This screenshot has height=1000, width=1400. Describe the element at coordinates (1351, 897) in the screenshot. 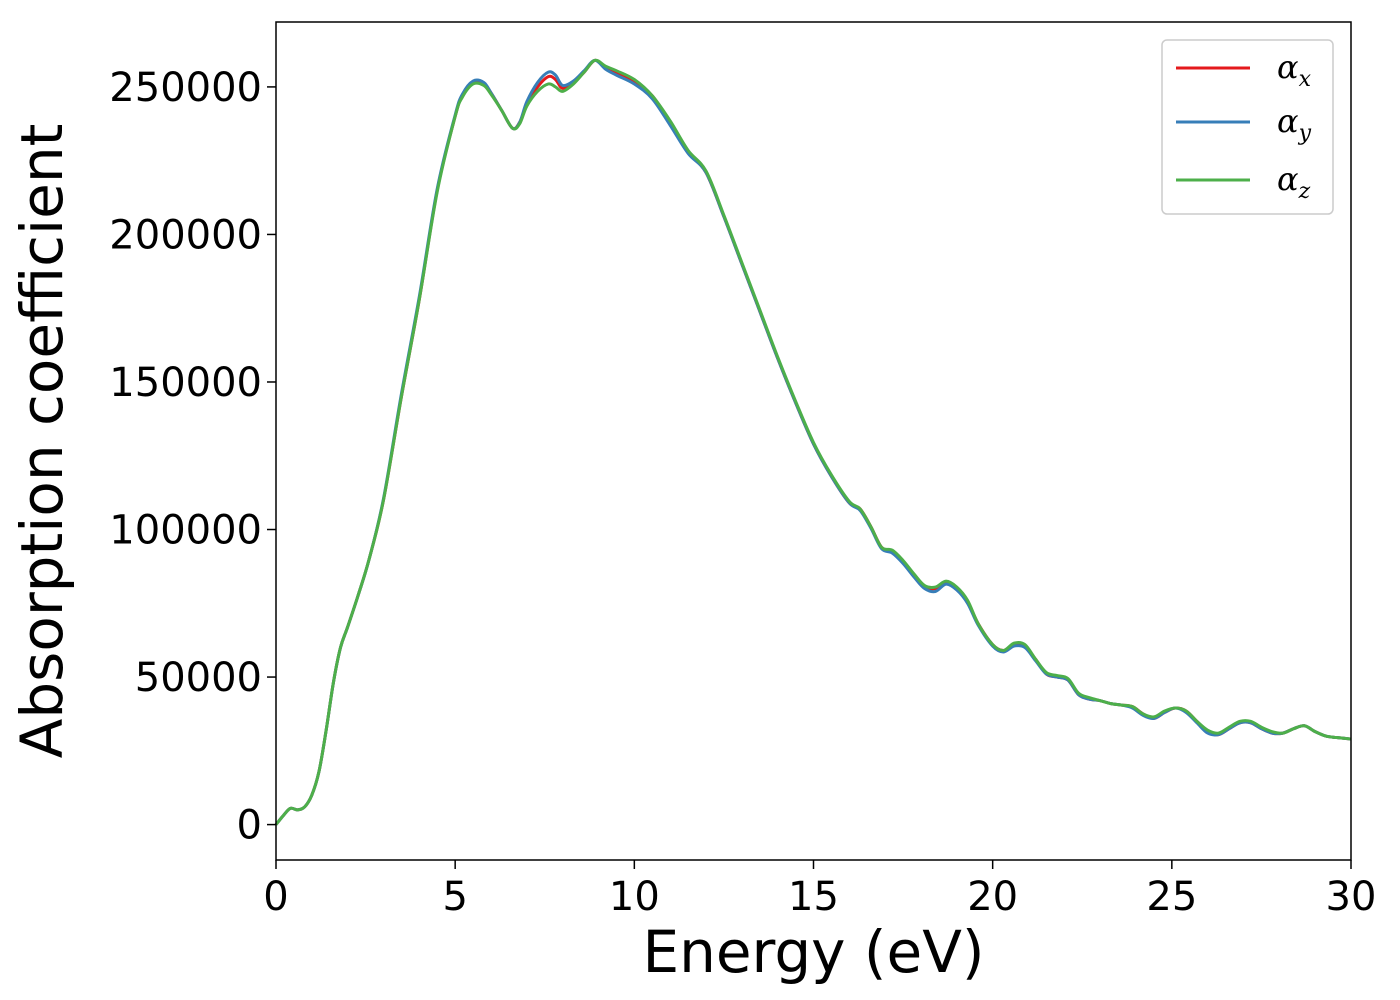

I see `x-tick-label: 30` at that location.